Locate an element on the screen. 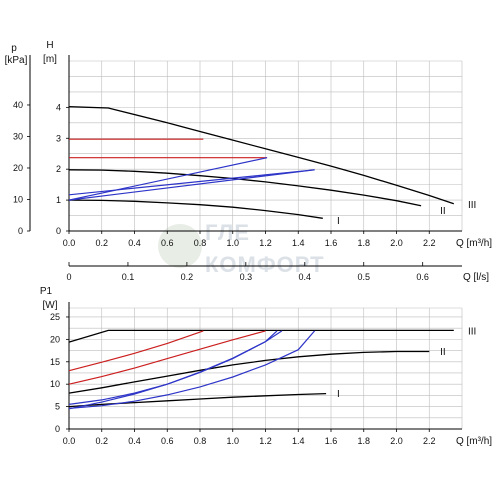 The height and width of the screenshot is (496, 496). kpa-tick-label: 10 is located at coordinates (18, 199).